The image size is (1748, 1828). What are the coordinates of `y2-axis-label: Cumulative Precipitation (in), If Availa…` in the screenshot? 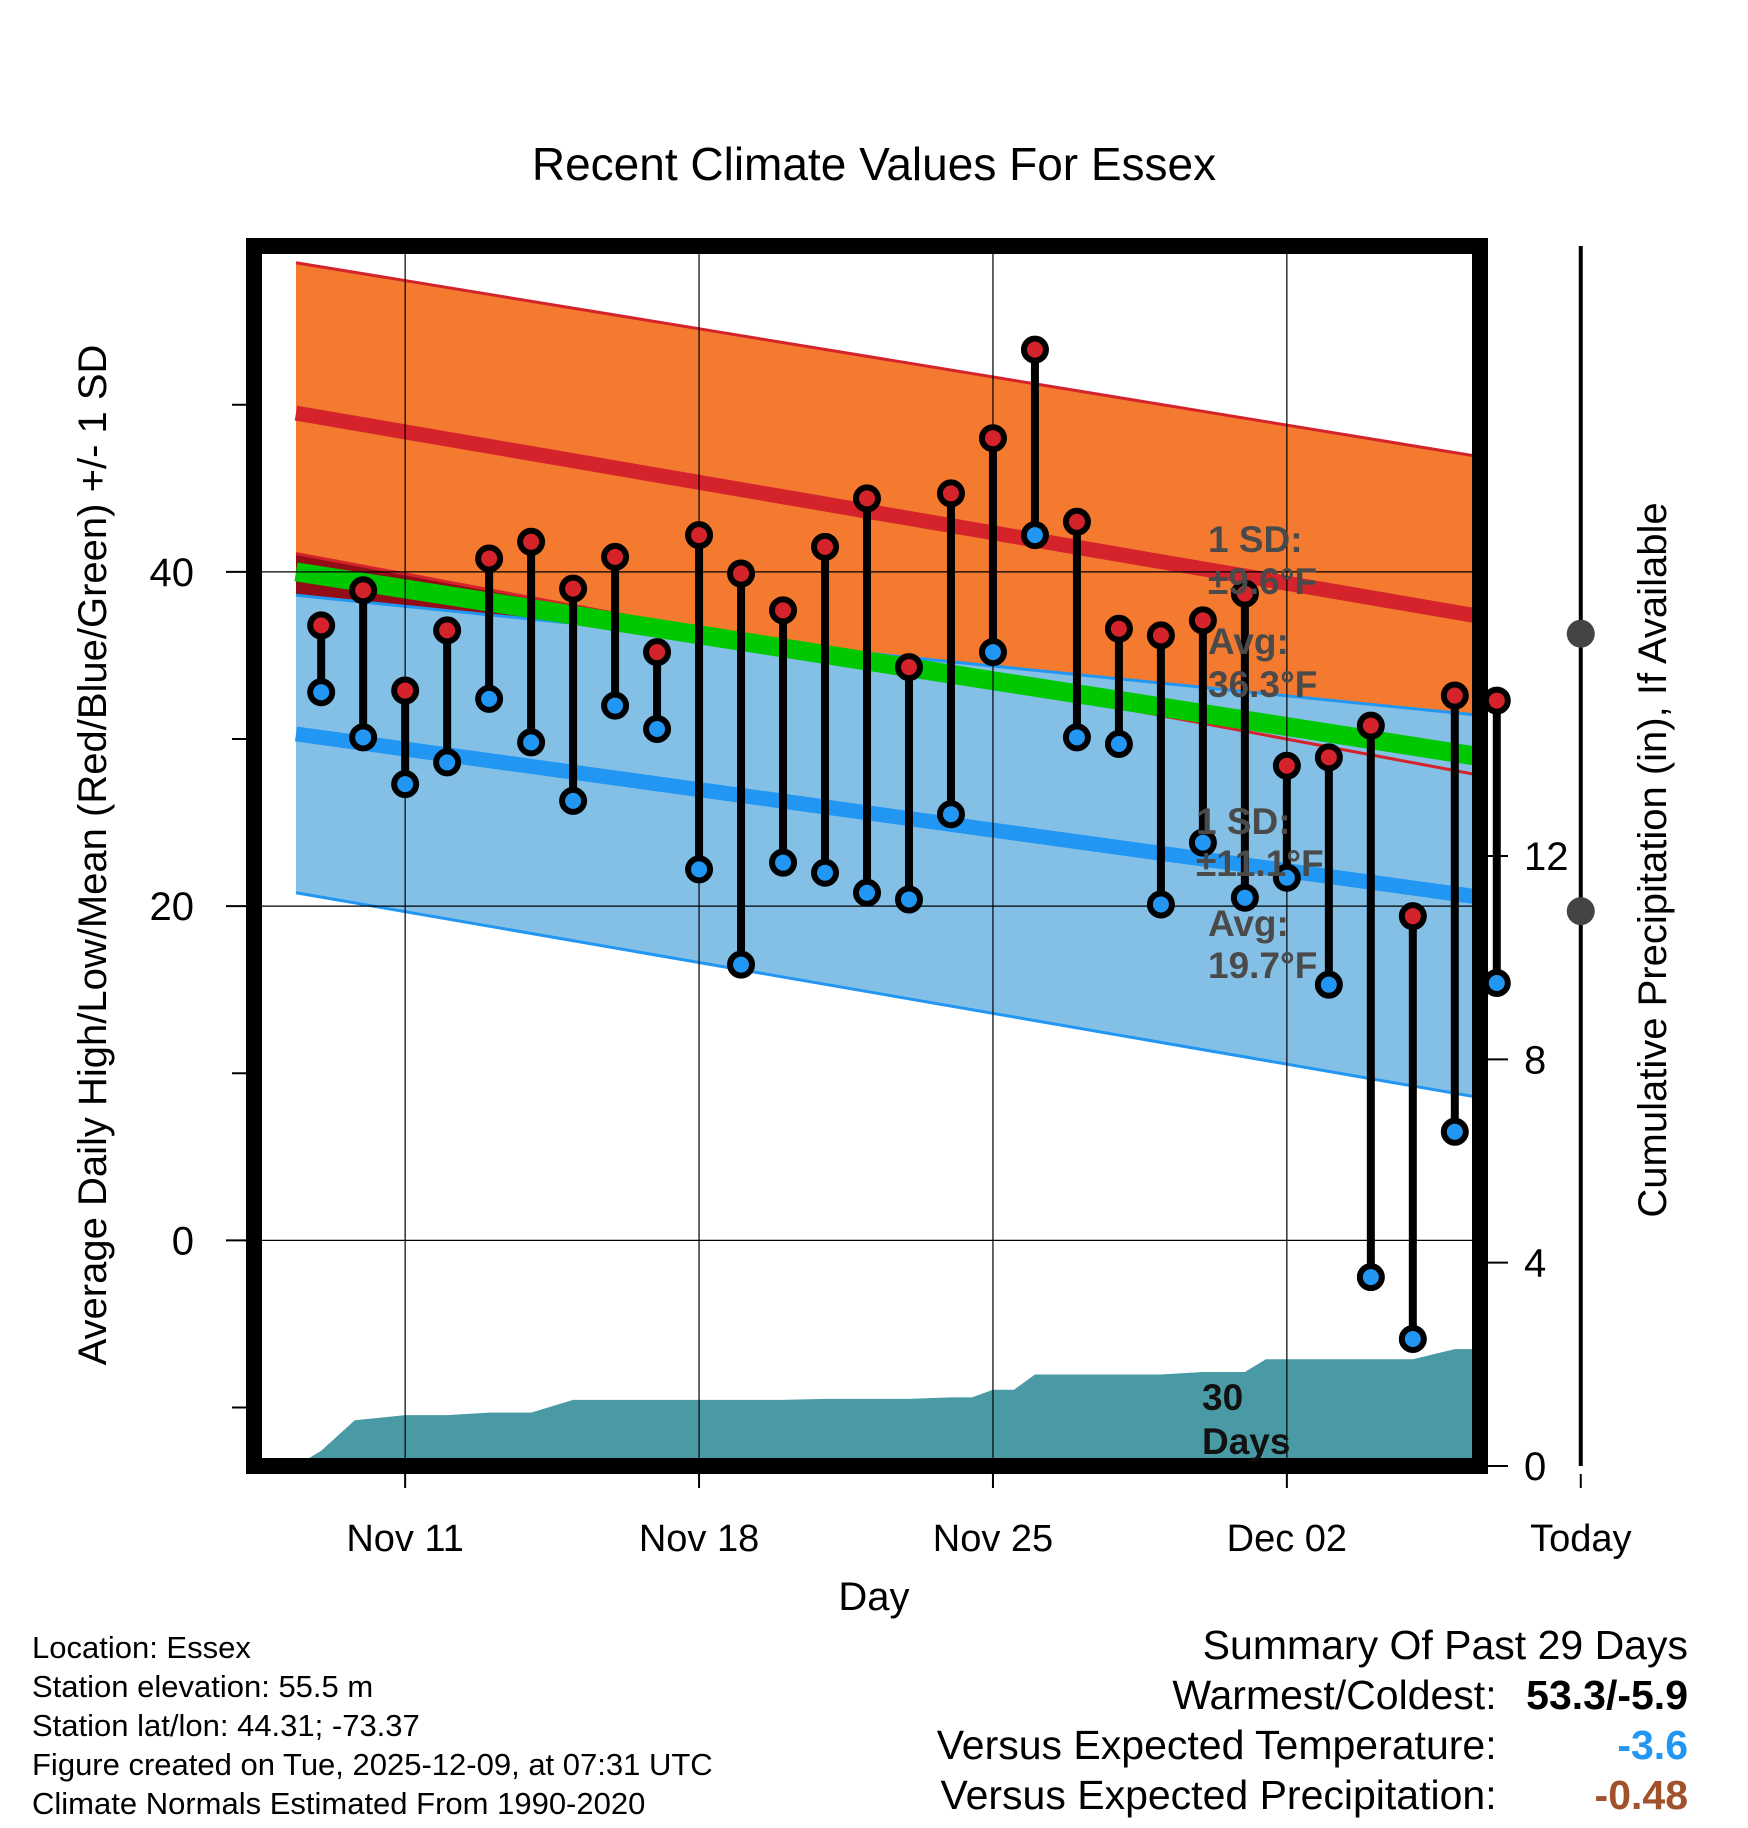 It's located at (1653, 859).